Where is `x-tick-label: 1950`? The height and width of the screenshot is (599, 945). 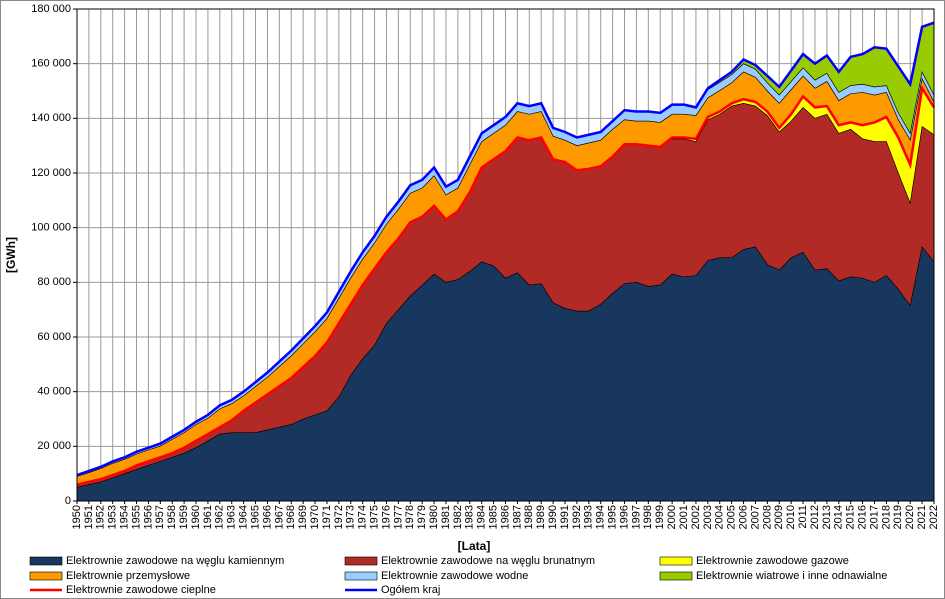 x-tick-label: 1950 is located at coordinates (77, 517).